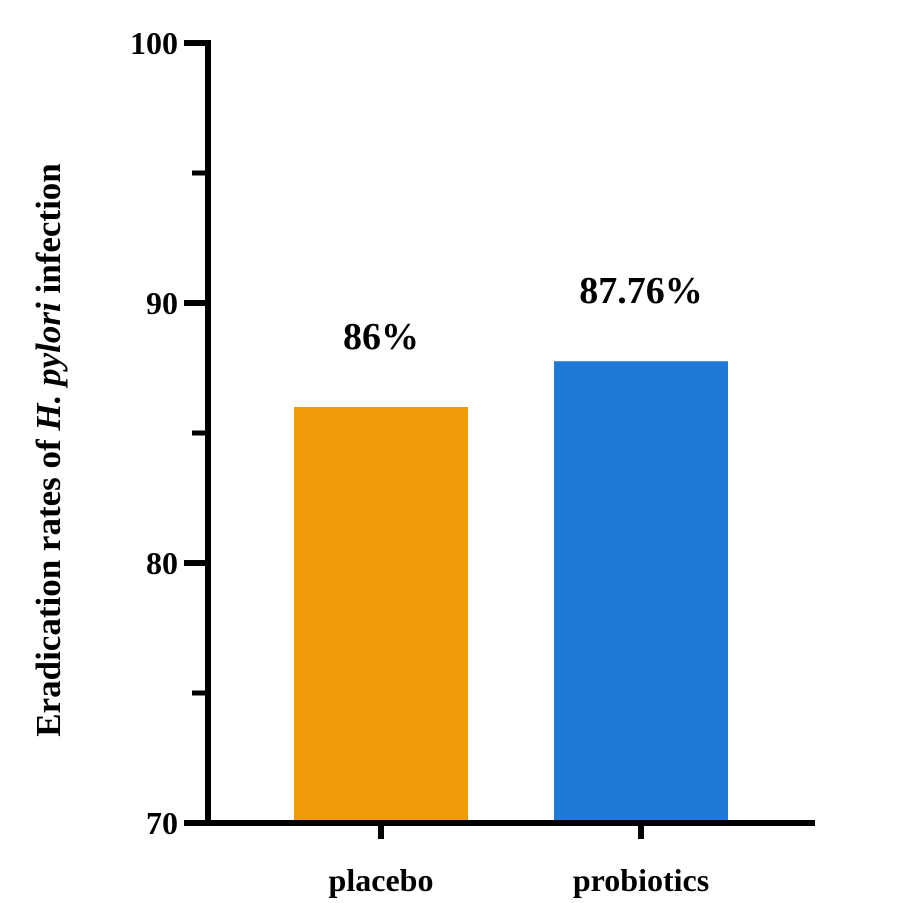  I want to click on y-tick-label-70: 70, so click(162, 823).